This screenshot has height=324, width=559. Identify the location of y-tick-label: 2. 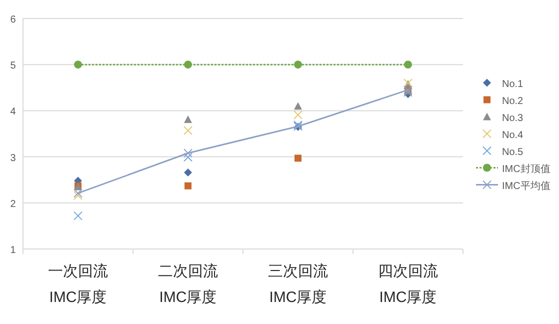
(13, 204).